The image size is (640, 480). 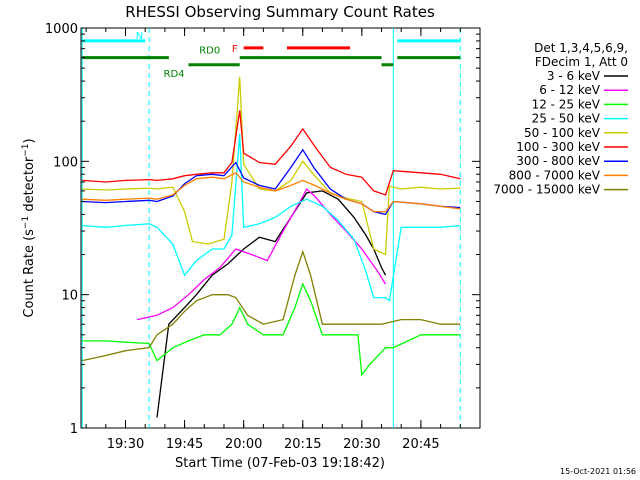 I want to click on legend-label-0: 3 - 6 keV, so click(x=574, y=76).